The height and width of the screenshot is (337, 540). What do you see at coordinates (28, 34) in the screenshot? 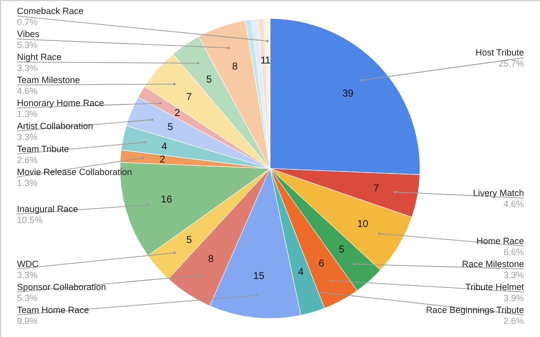
I see `slice-label: Vibes` at bounding box center [28, 34].